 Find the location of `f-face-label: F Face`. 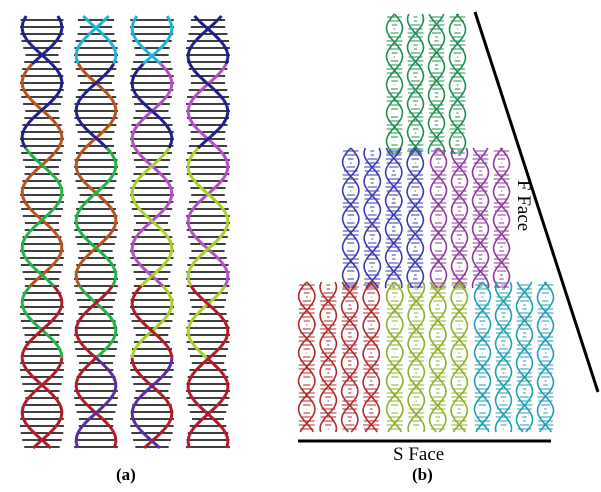

f-face-label: F Face is located at coordinates (523, 205).